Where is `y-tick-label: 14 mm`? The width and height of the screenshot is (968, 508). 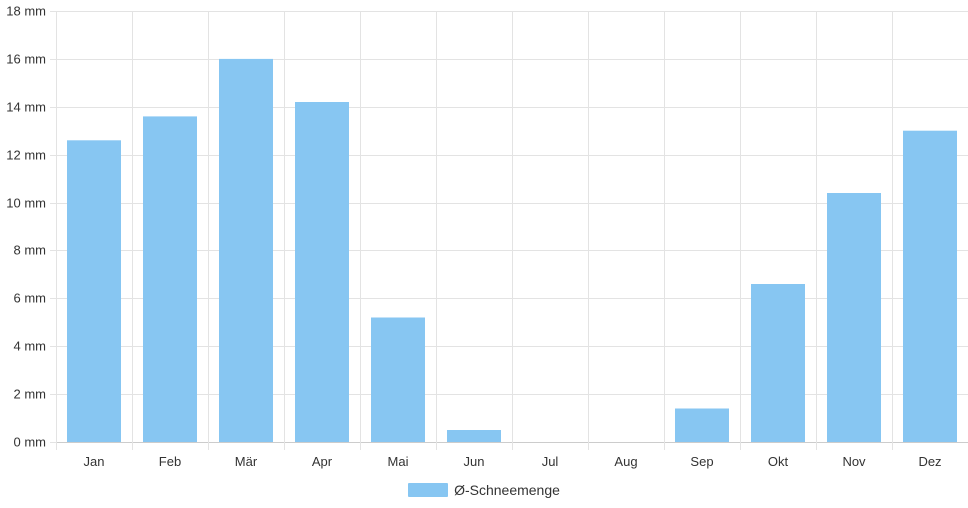
y-tick-label: 14 mm is located at coordinates (26, 107).